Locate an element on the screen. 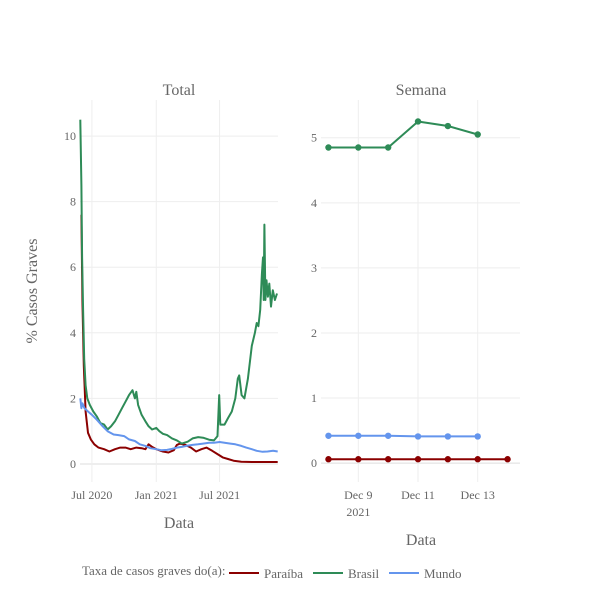 This screenshot has width=600, height=600. x-ticks-left: Jul 2020 Jan 2021 Jul 2021 is located at coordinates (155, 495).